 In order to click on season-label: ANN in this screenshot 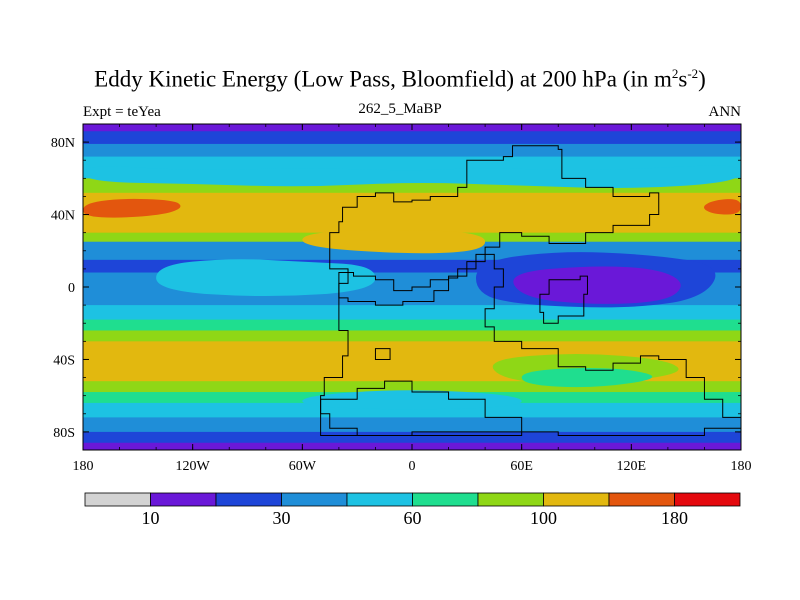, I will do `click(725, 112)`.